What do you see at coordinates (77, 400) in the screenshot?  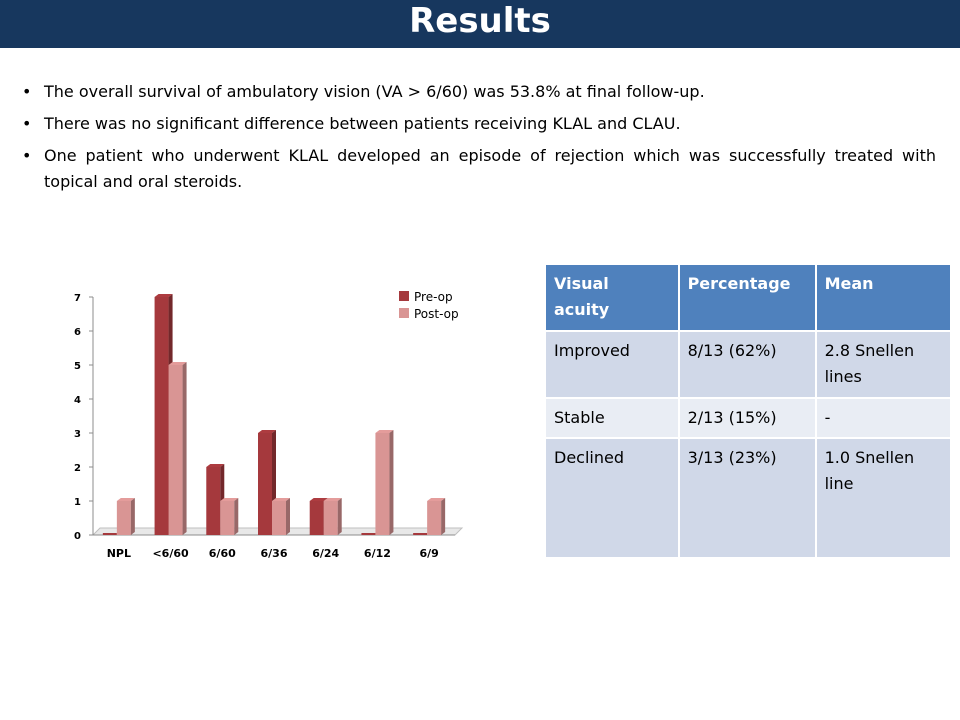 I see `y-tick-label: 4` at bounding box center [77, 400].